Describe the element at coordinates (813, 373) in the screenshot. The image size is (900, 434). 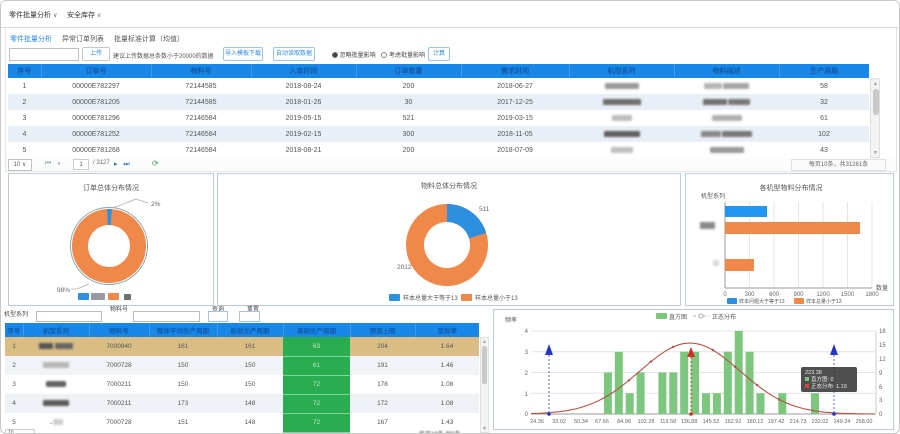
I see `svg-text: 223.38` at that location.